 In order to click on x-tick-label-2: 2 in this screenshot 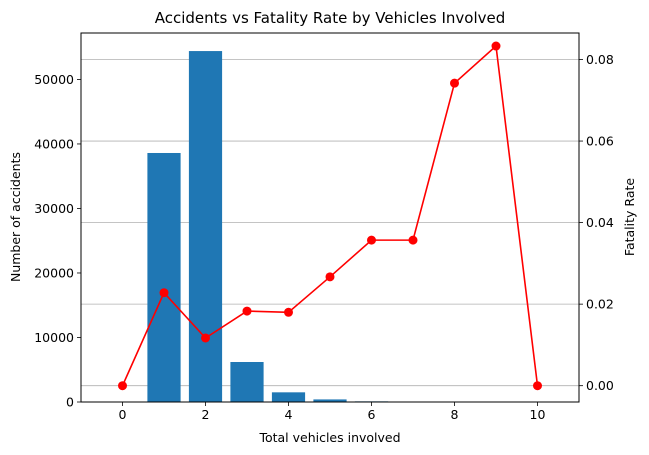, I will do `click(206, 414)`.